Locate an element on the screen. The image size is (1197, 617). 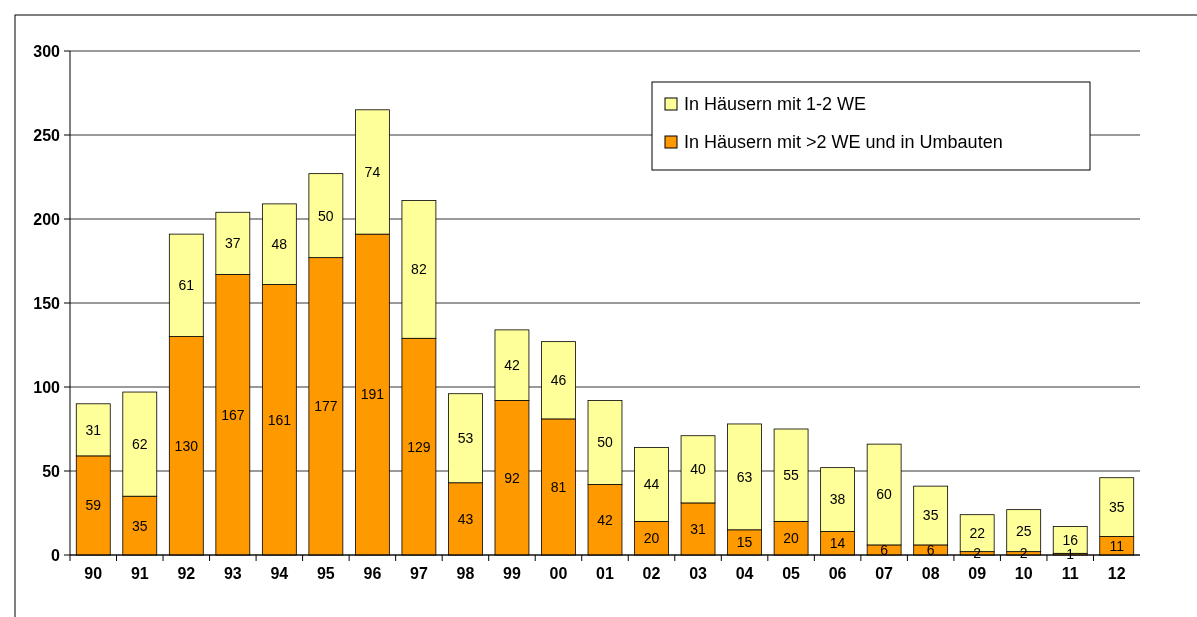
x-tick-label: 10 is located at coordinates (1023, 573).